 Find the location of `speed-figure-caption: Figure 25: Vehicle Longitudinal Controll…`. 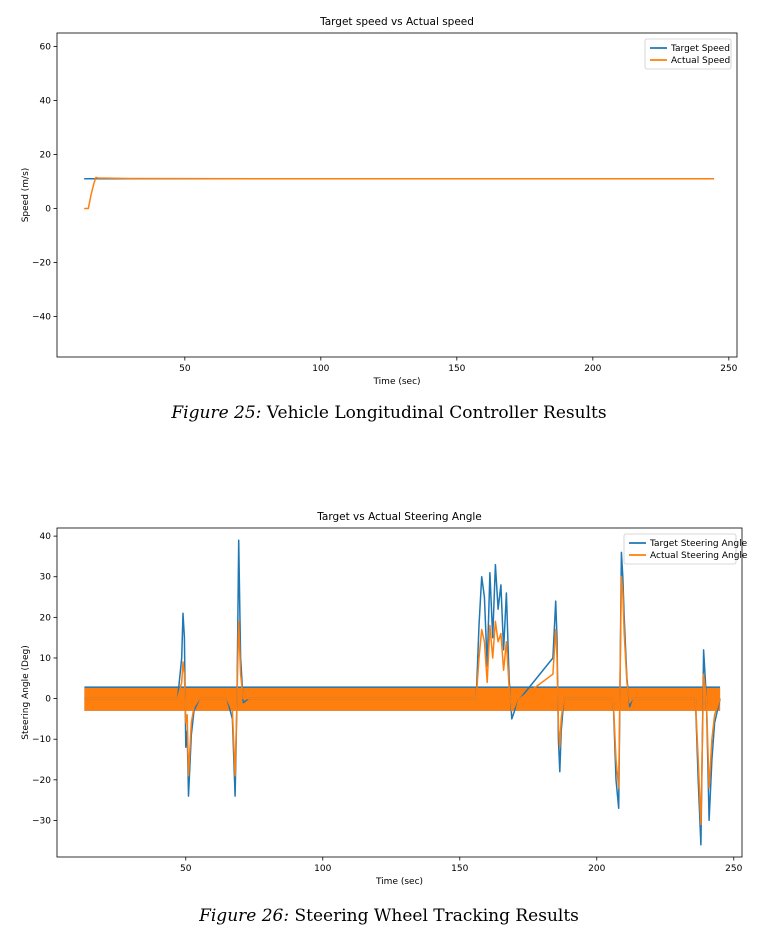

speed-figure-caption: Figure 25: Vehicle Longitudinal Controll… is located at coordinates (389, 413).